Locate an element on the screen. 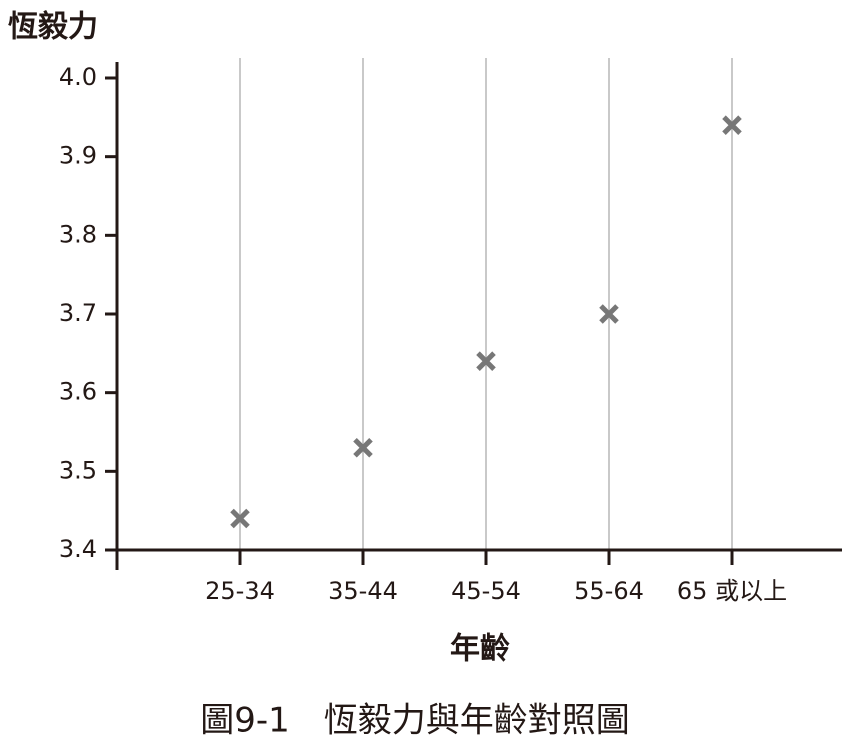 The height and width of the screenshot is (750, 860). y-tick-label: 3.9 is located at coordinates (78, 156).